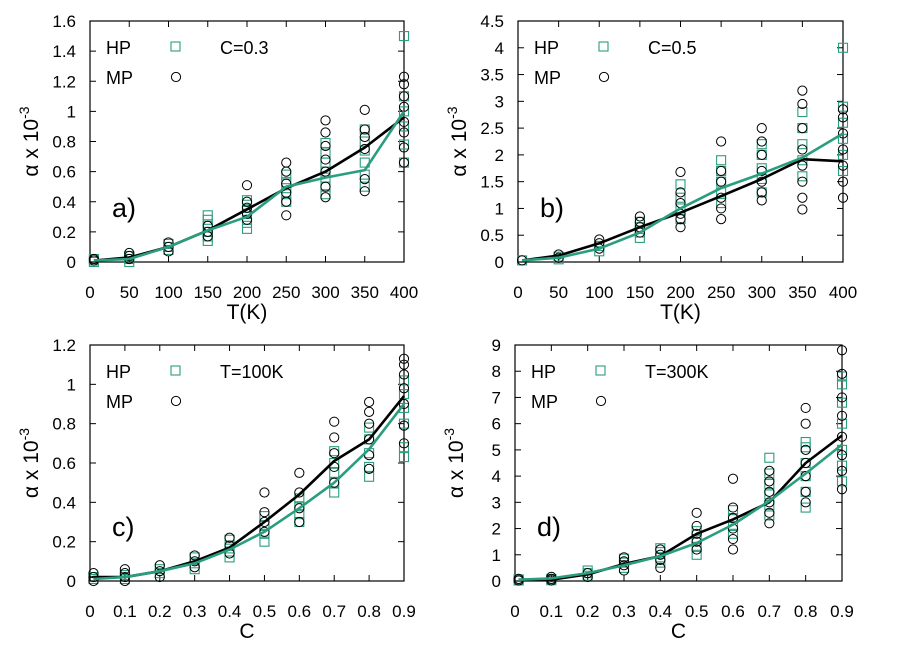  Describe the element at coordinates (452, 112) in the screenshot. I see `y-axis-label-exponent: -3` at that location.